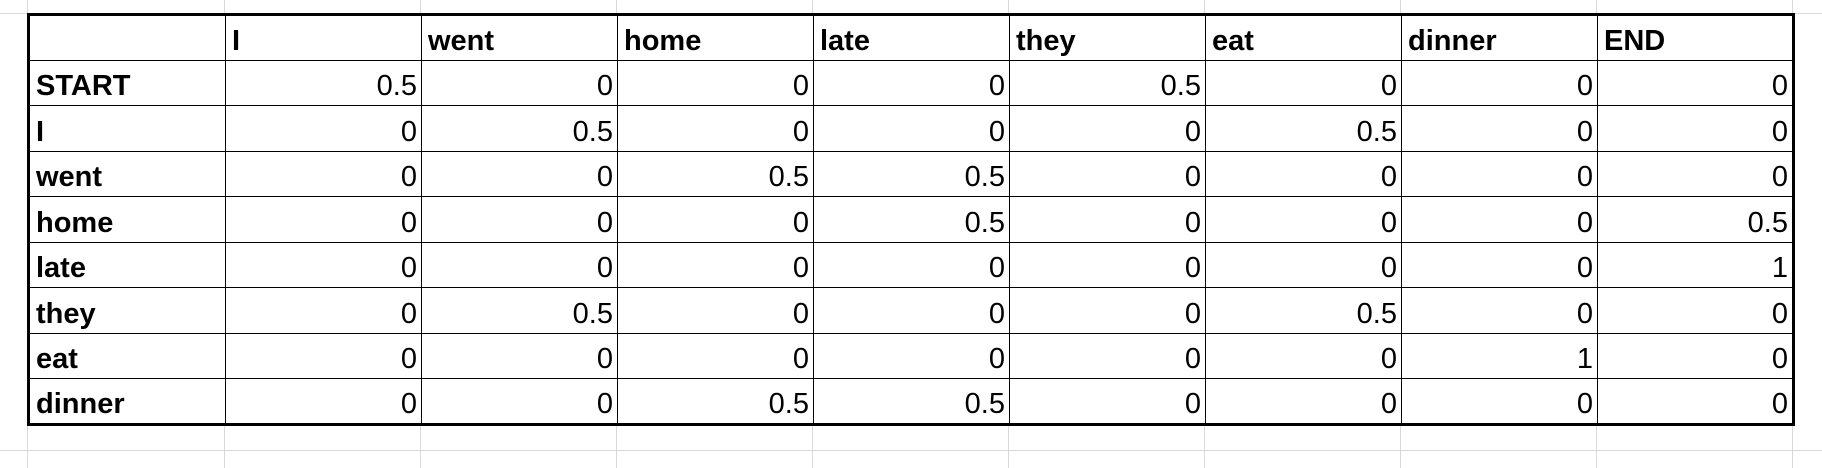 This screenshot has height=468, width=1822. I want to click on table-row: late 0 0 0 0 0 0 0 1, so click(911, 264).